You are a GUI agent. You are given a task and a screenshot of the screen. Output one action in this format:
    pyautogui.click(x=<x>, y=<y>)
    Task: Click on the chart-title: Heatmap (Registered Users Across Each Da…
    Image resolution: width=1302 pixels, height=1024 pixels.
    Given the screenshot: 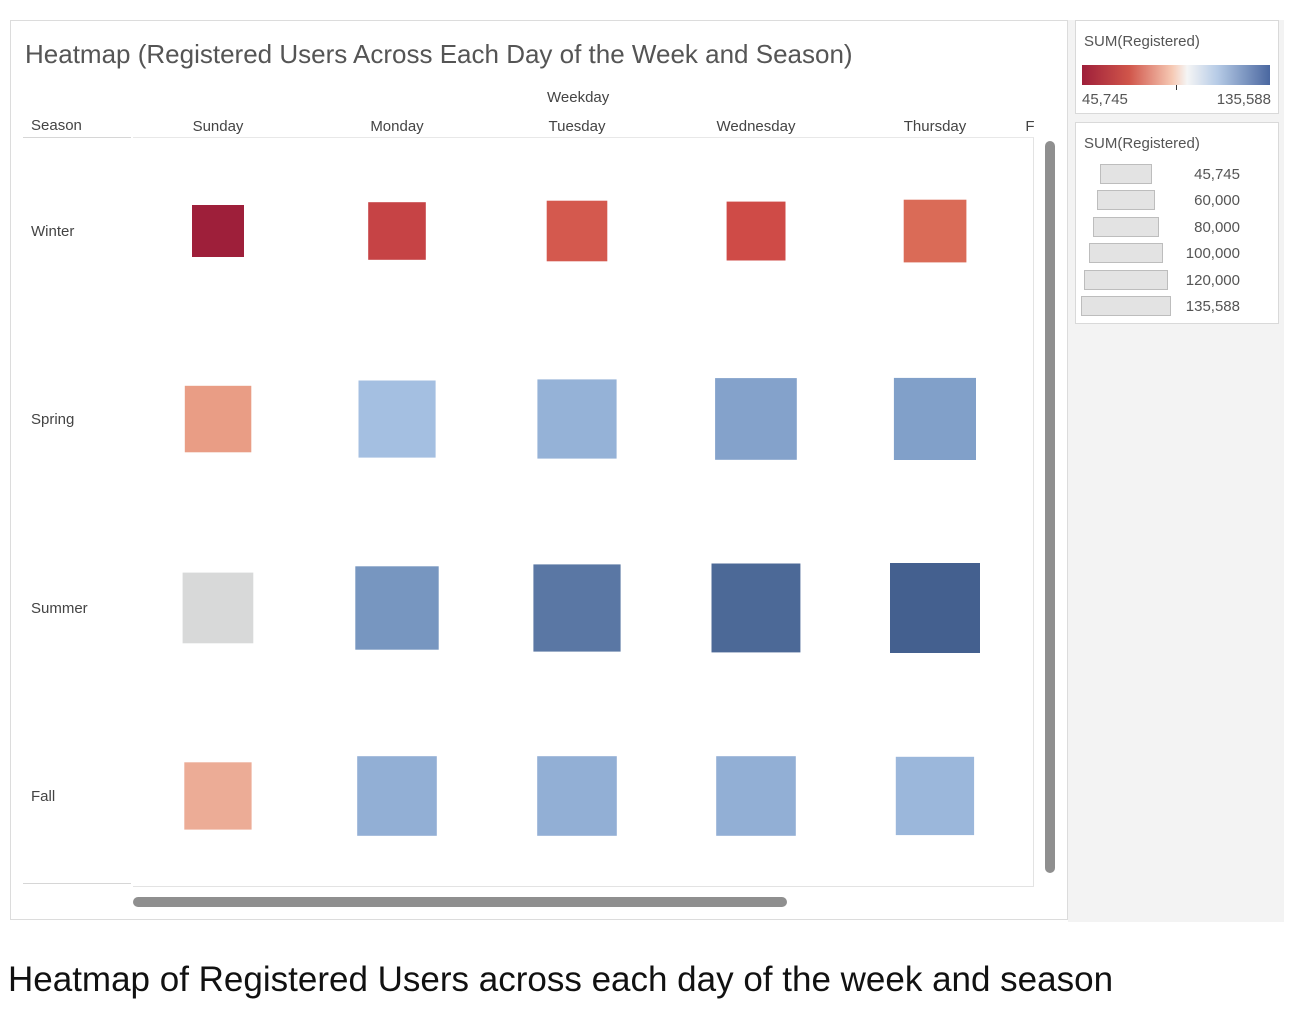 What is the action you would take?
    pyautogui.click(x=439, y=54)
    